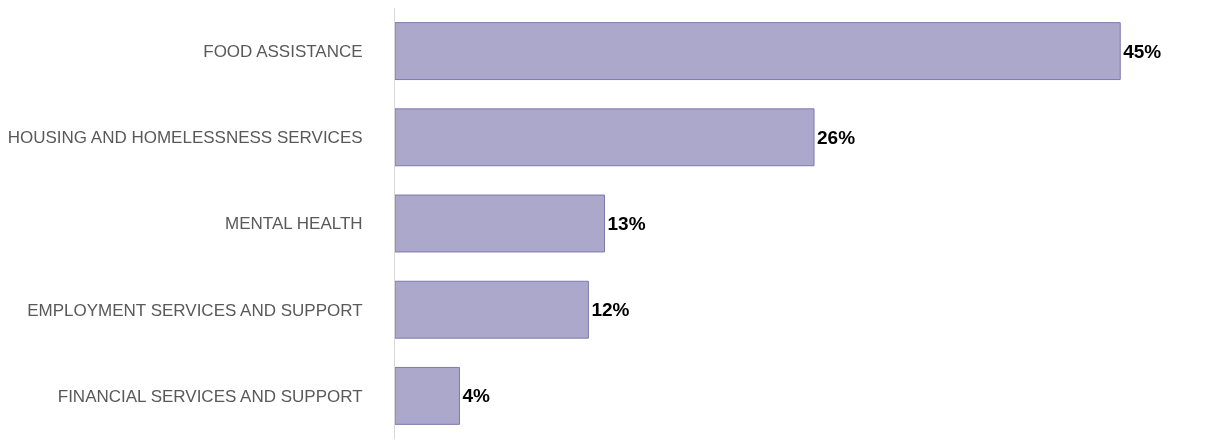 This screenshot has height=447, width=1217. I want to click on y-tick-label: MENTAL HEALTH, so click(294, 224).